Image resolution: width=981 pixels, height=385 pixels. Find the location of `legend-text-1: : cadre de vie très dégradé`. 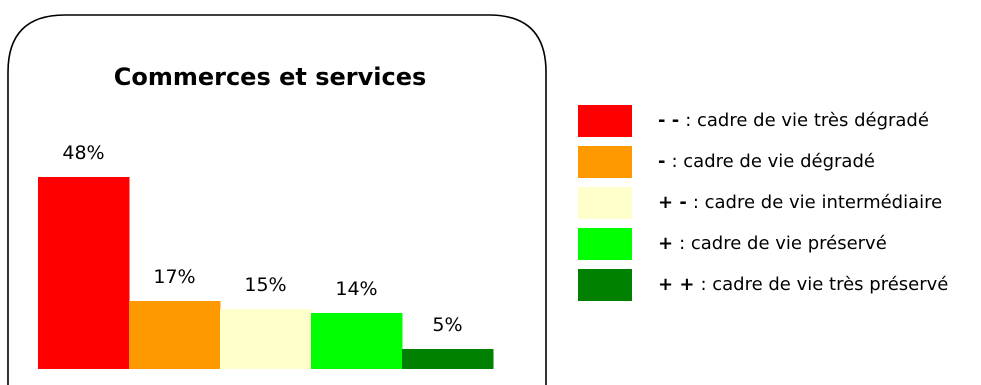

legend-text-1: : cadre de vie très dégradé is located at coordinates (807, 120).